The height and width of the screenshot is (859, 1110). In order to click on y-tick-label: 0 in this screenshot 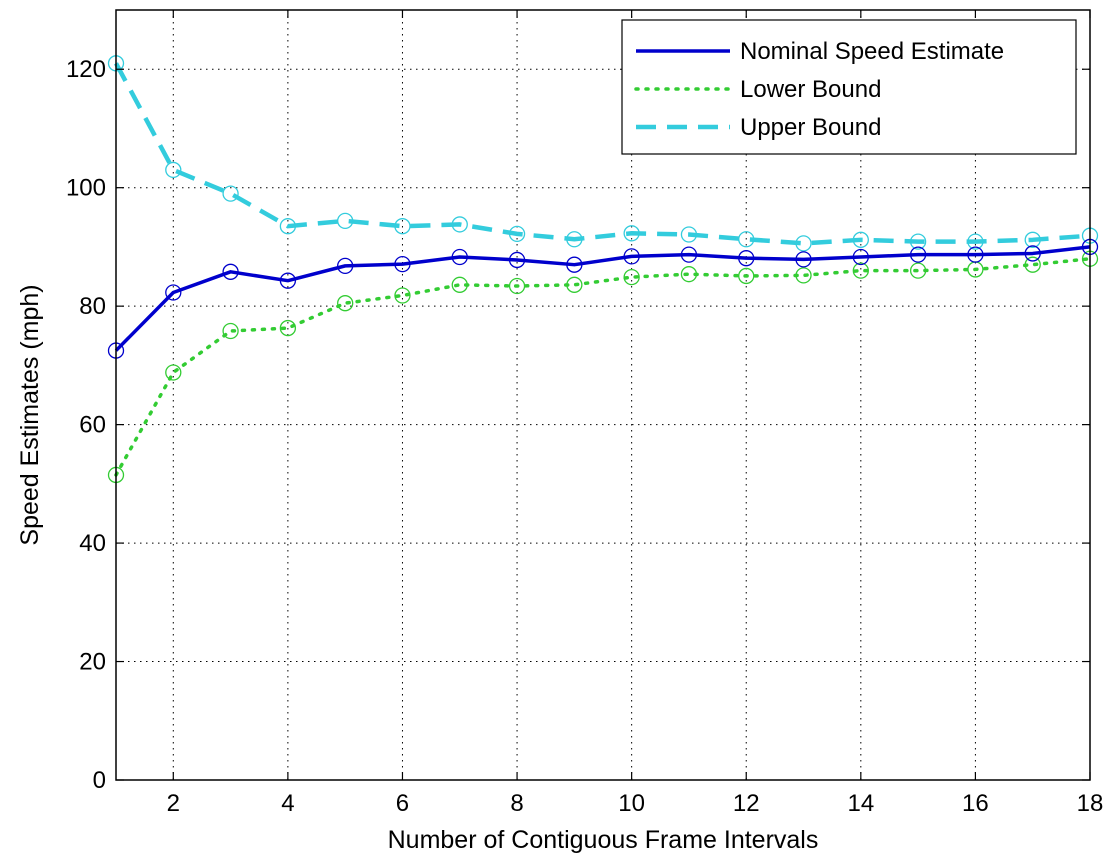, I will do `click(99, 780)`.